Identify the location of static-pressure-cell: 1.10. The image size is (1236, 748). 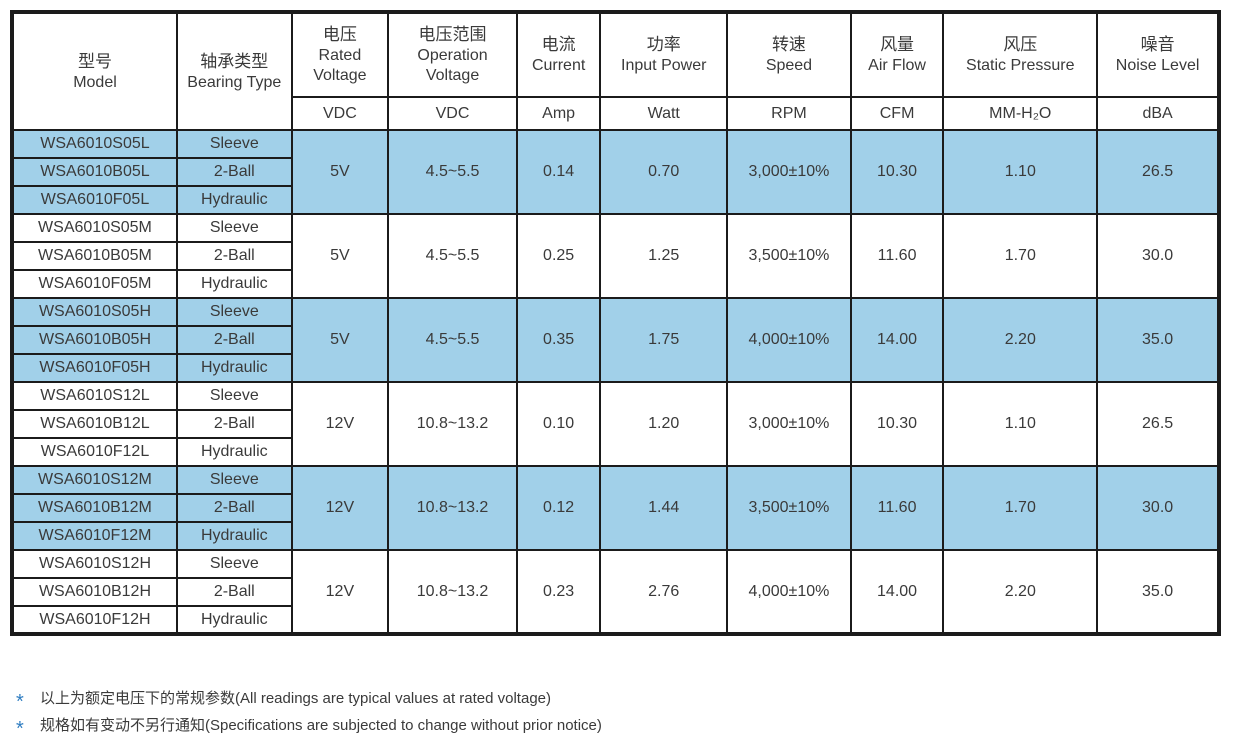
(1020, 424).